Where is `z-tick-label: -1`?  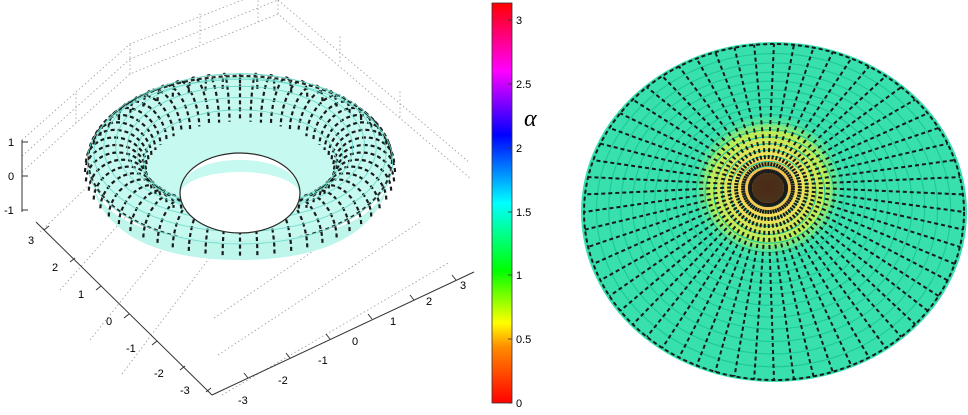
z-tick-label: -1 is located at coordinates (9, 211).